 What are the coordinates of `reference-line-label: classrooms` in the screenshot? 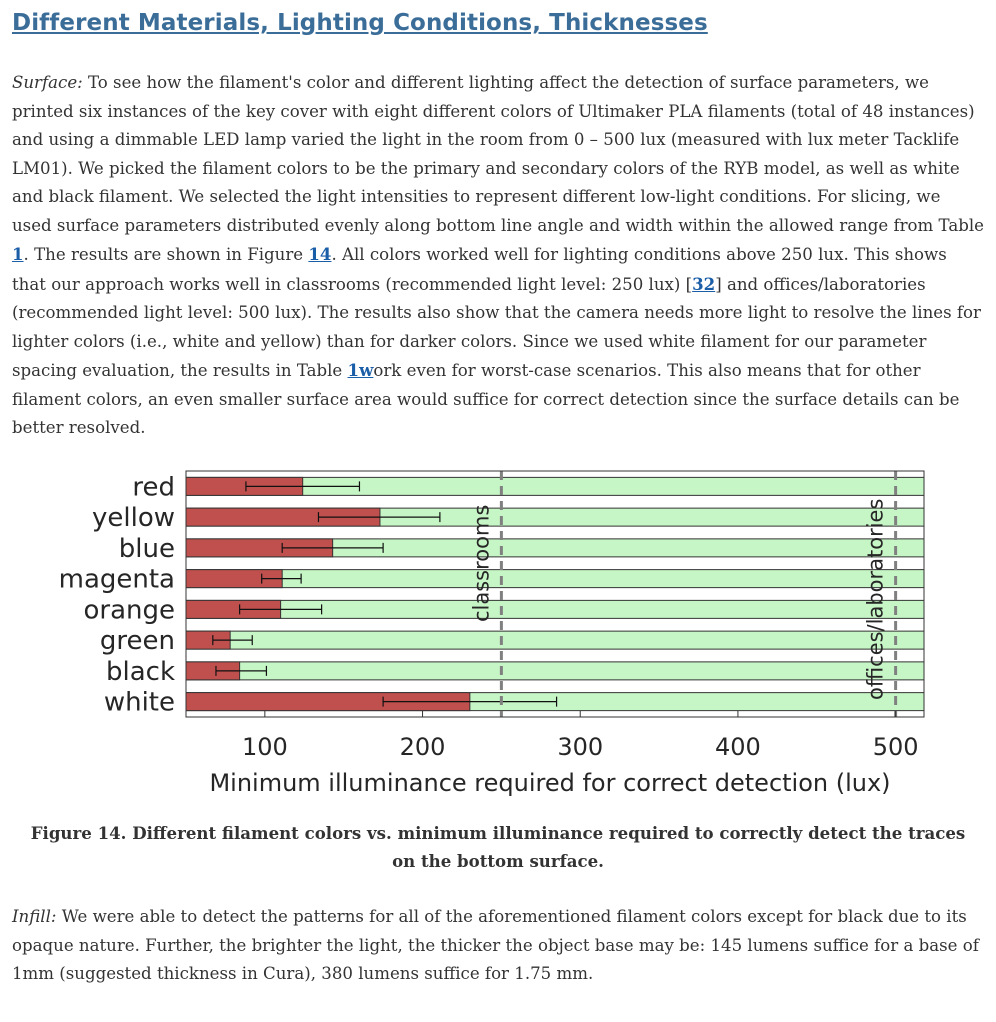 It's located at (481, 563).